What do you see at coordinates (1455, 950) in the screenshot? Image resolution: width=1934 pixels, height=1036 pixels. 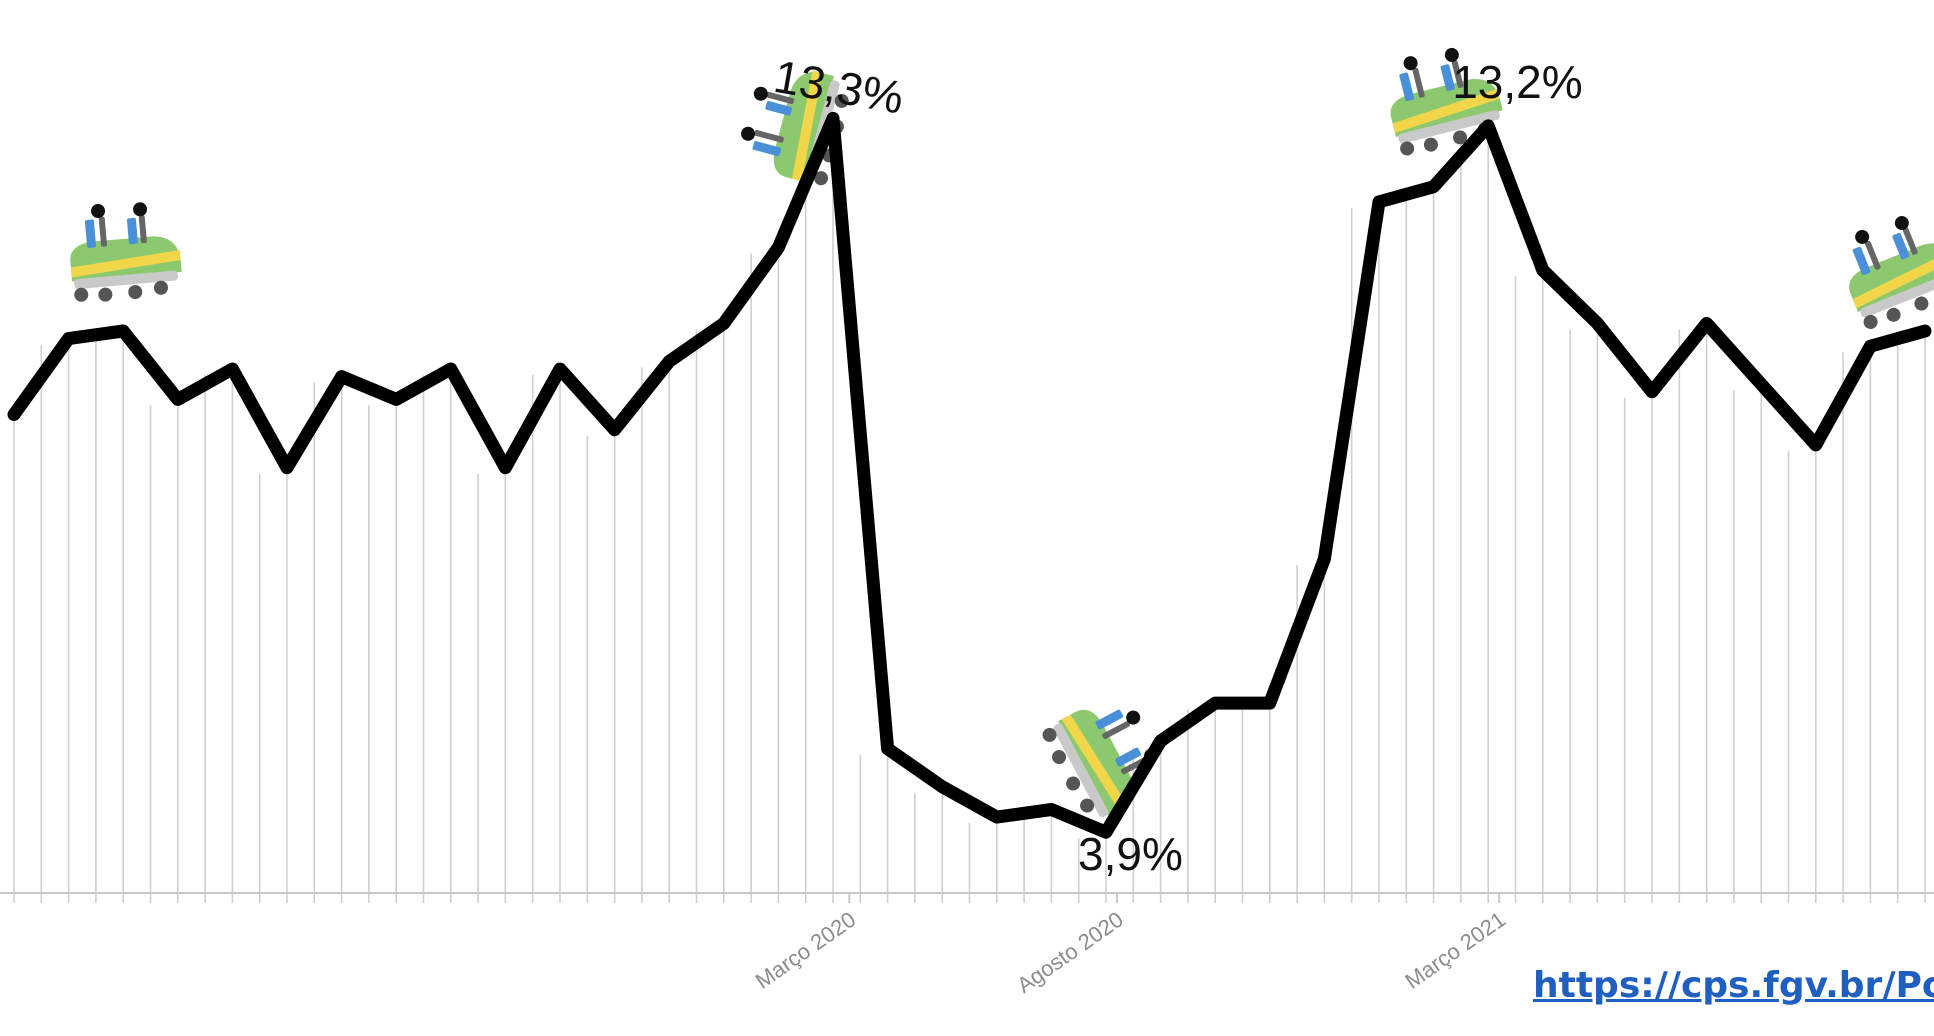 I see `x-tick-label: Março 2021` at bounding box center [1455, 950].